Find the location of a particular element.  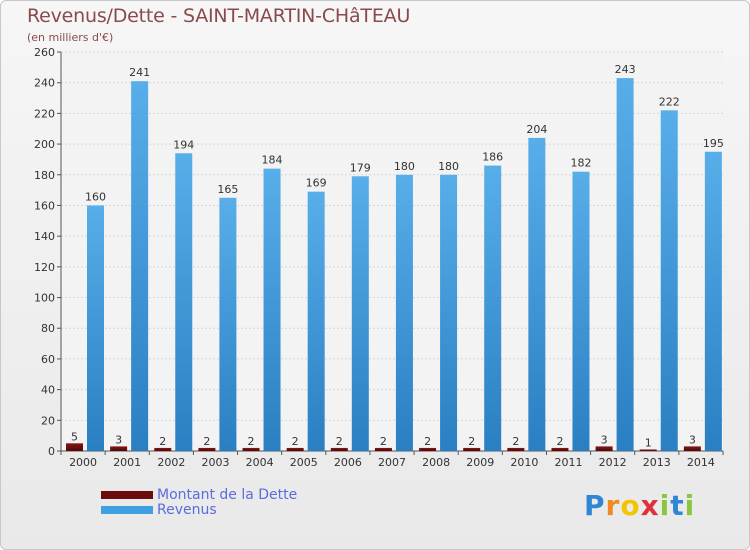

legend-item-revenus: Revenus is located at coordinates (199, 509).